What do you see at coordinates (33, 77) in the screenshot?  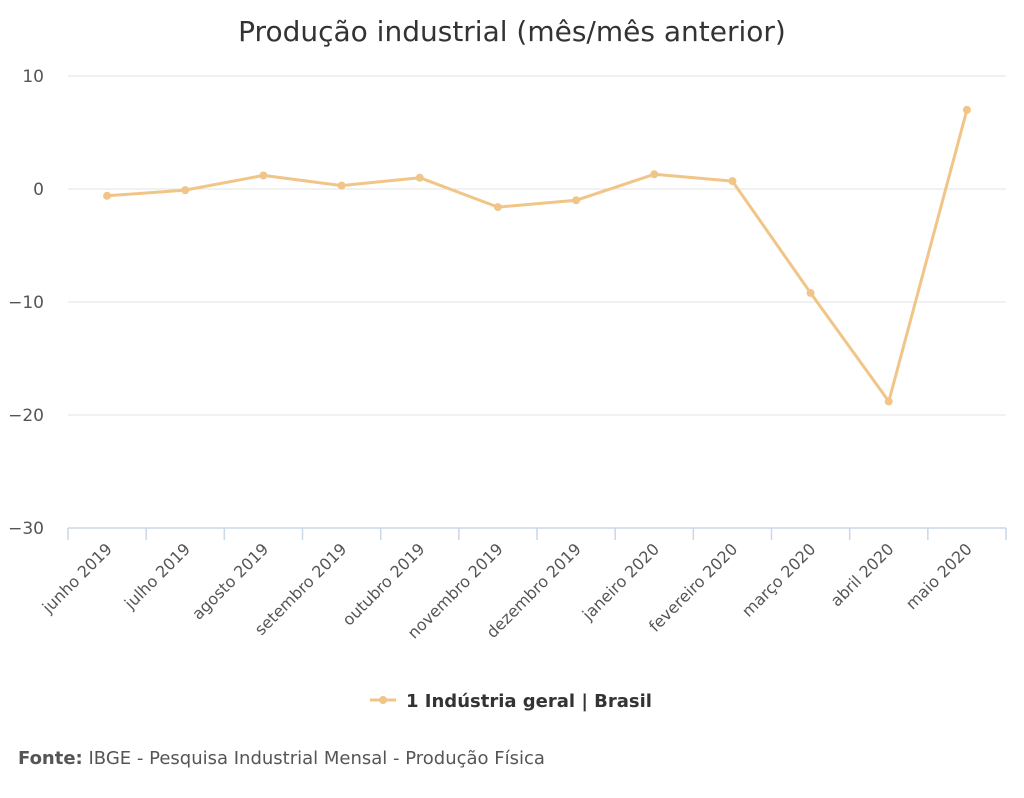 I see `y-tick-label: 10` at bounding box center [33, 77].